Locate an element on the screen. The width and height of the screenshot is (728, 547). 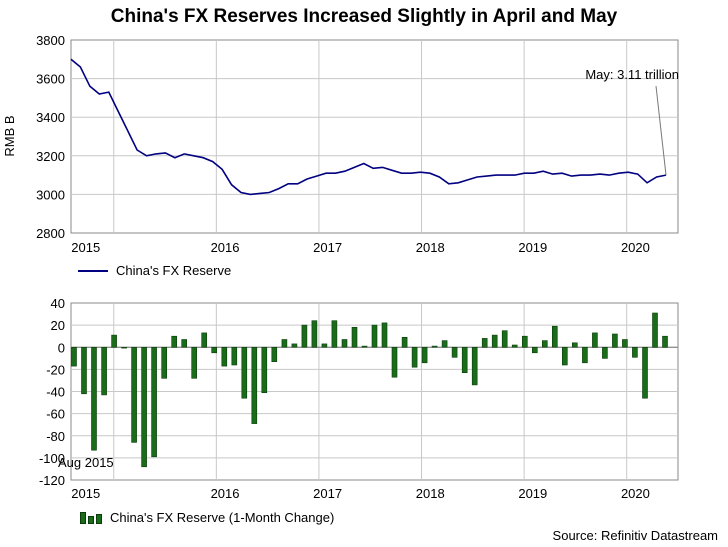
y-tick-label: -100 is located at coordinates (52, 458).